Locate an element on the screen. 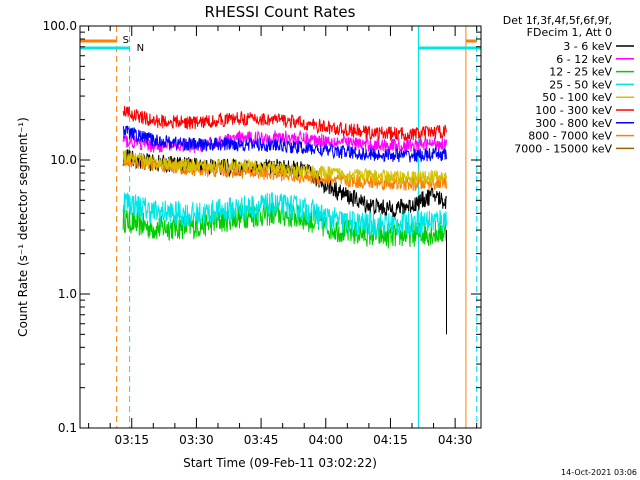 The height and width of the screenshot is (480, 640). legend-entry: 12 - 25 keV is located at coordinates (580, 72).